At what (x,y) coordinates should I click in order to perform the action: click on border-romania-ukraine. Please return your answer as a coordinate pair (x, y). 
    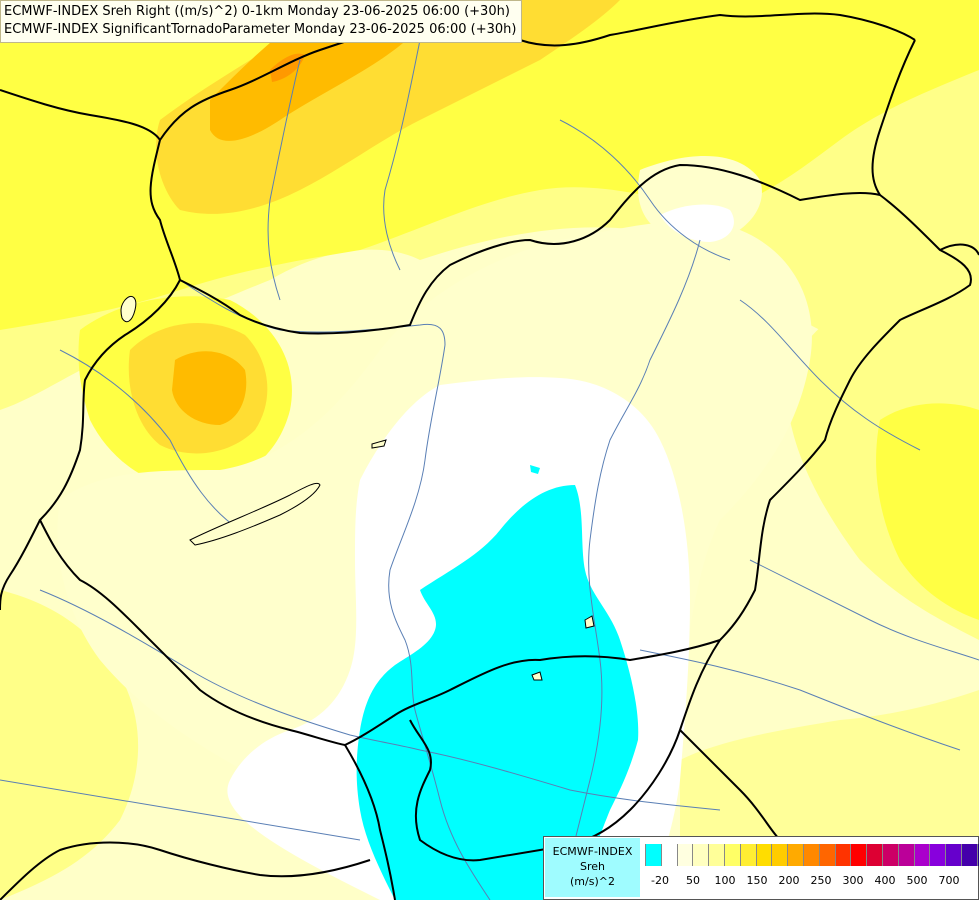
    Looking at the image, I should click on (959, 249).